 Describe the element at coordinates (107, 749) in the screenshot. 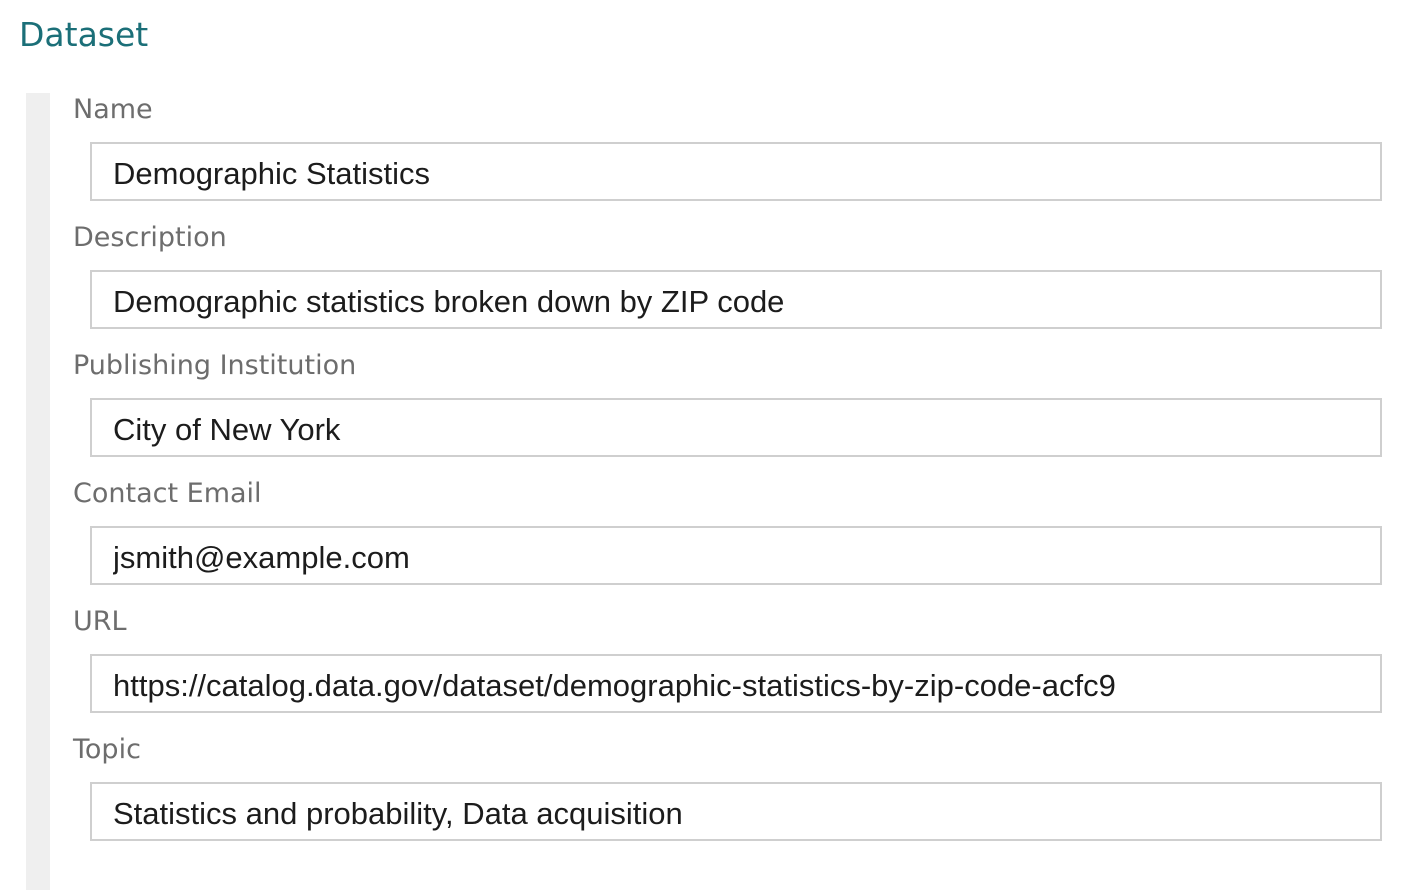

I see `topic-label: Topic` at that location.